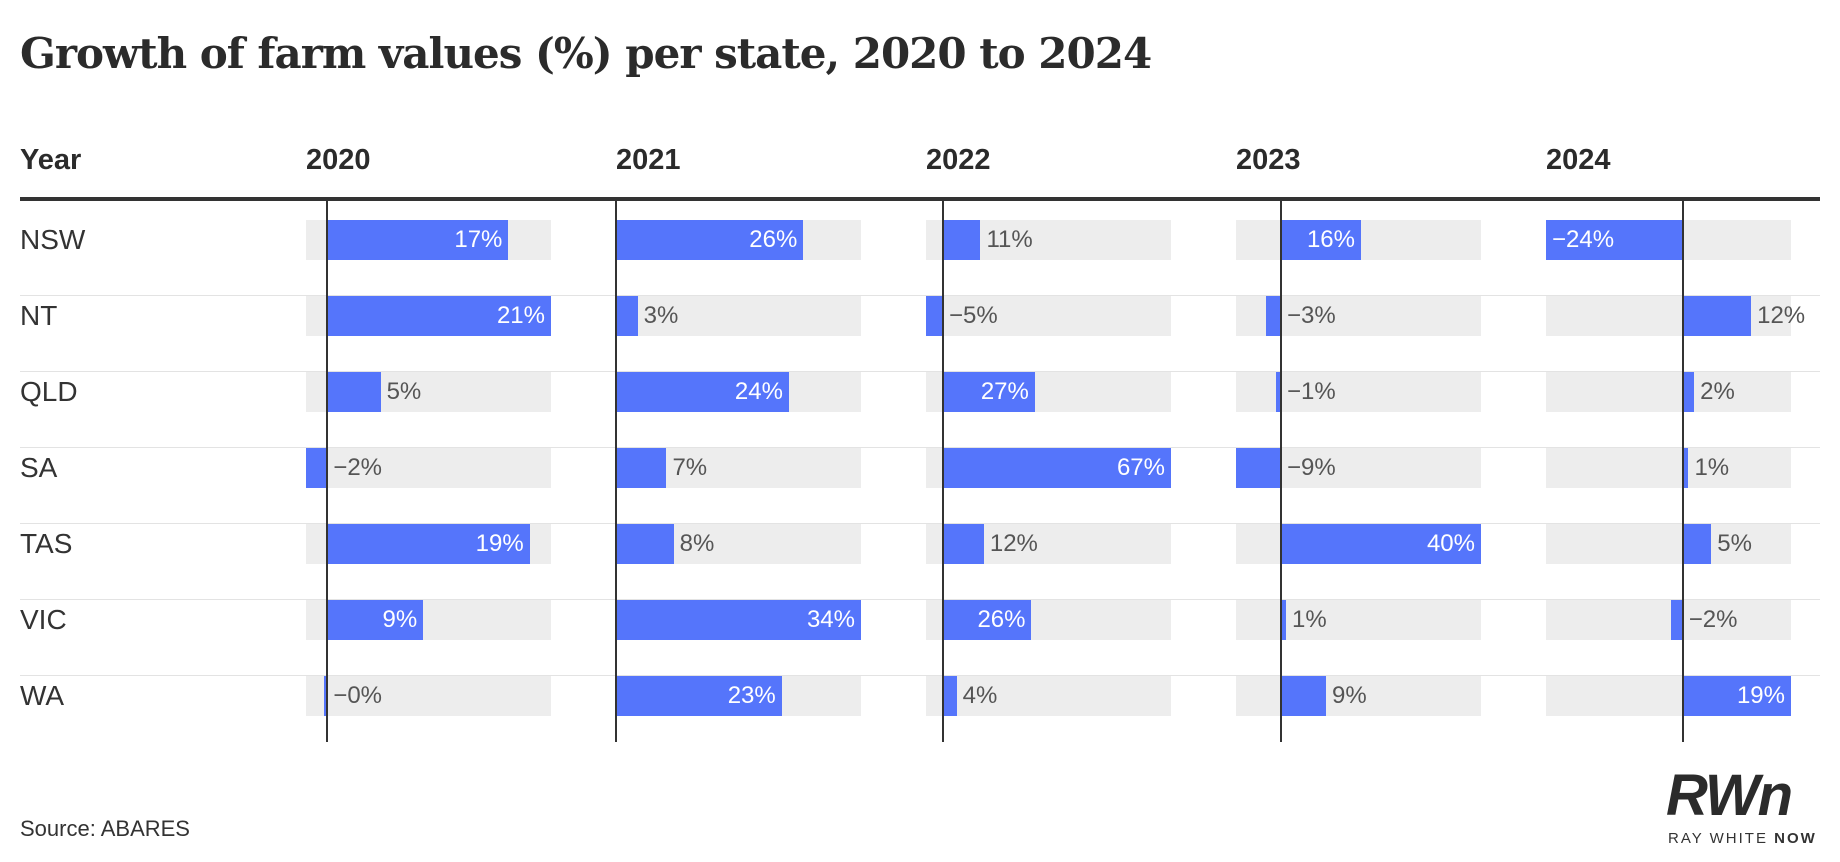 The width and height of the screenshot is (1840, 862). What do you see at coordinates (39, 315) in the screenshot?
I see `state-label-nt: NT` at bounding box center [39, 315].